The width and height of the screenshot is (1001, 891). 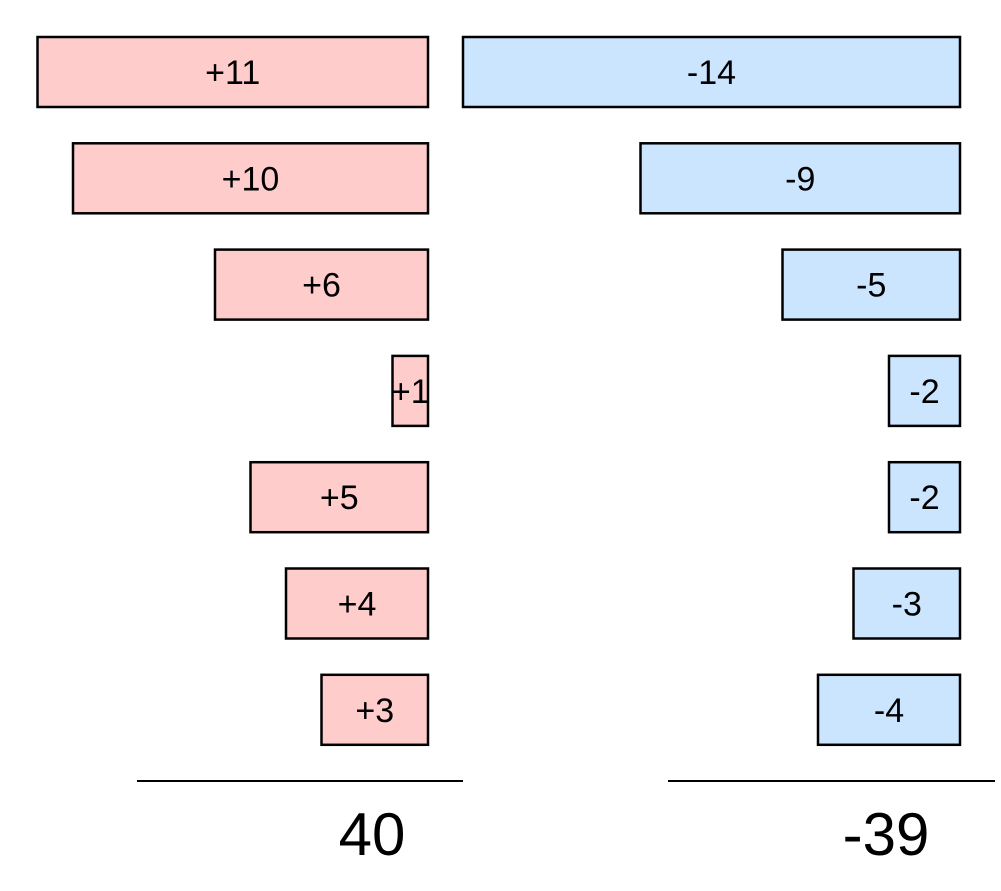 I want to click on positive-total-label: 40, so click(x=372, y=834).